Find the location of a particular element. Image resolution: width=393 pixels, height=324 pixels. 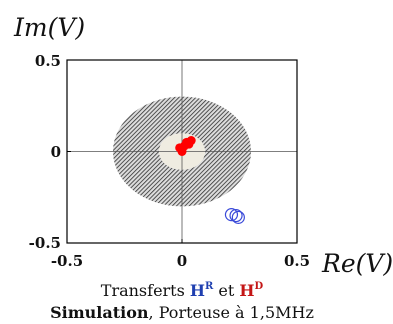

caption-simulation: Simulation is located at coordinates (99, 312).